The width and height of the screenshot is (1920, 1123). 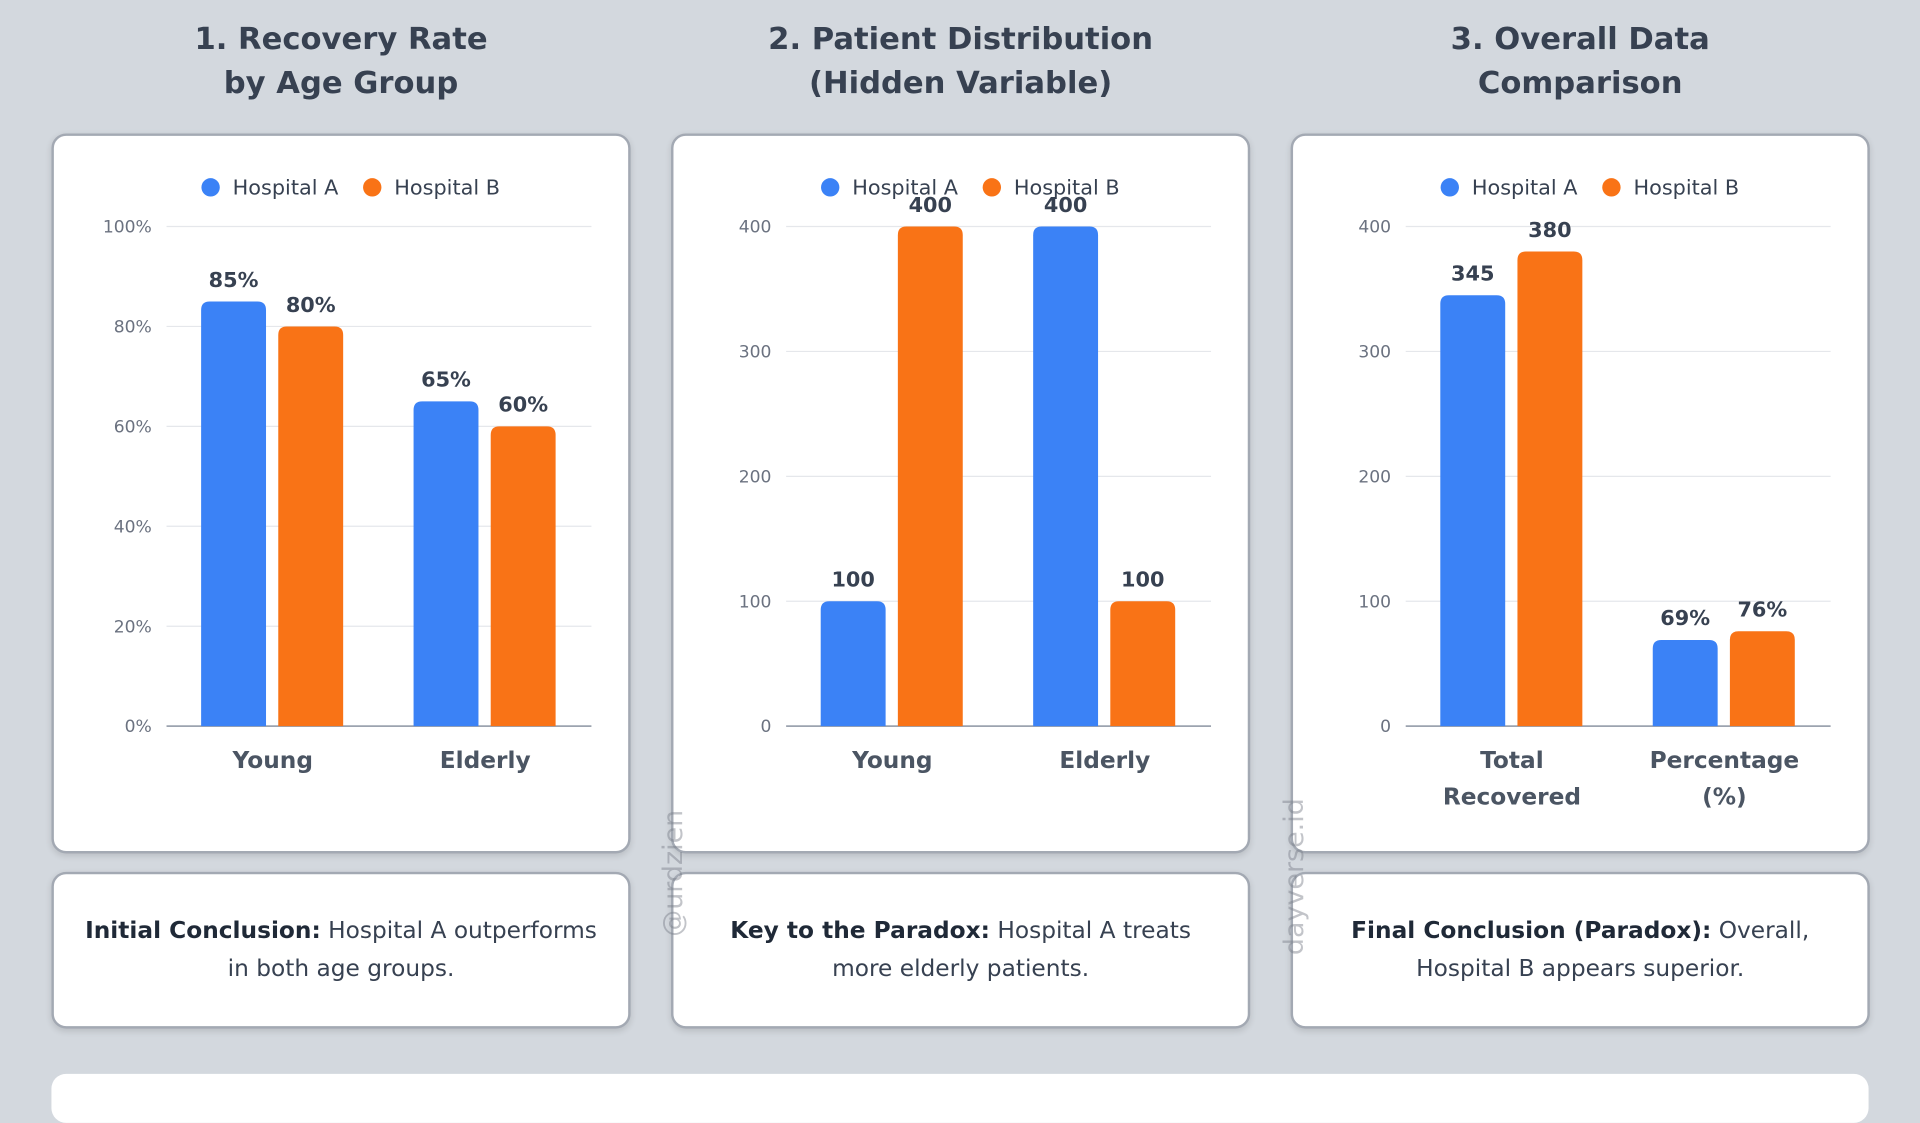 What do you see at coordinates (133, 527) in the screenshot?
I see `y-tick-label: 40%` at bounding box center [133, 527].